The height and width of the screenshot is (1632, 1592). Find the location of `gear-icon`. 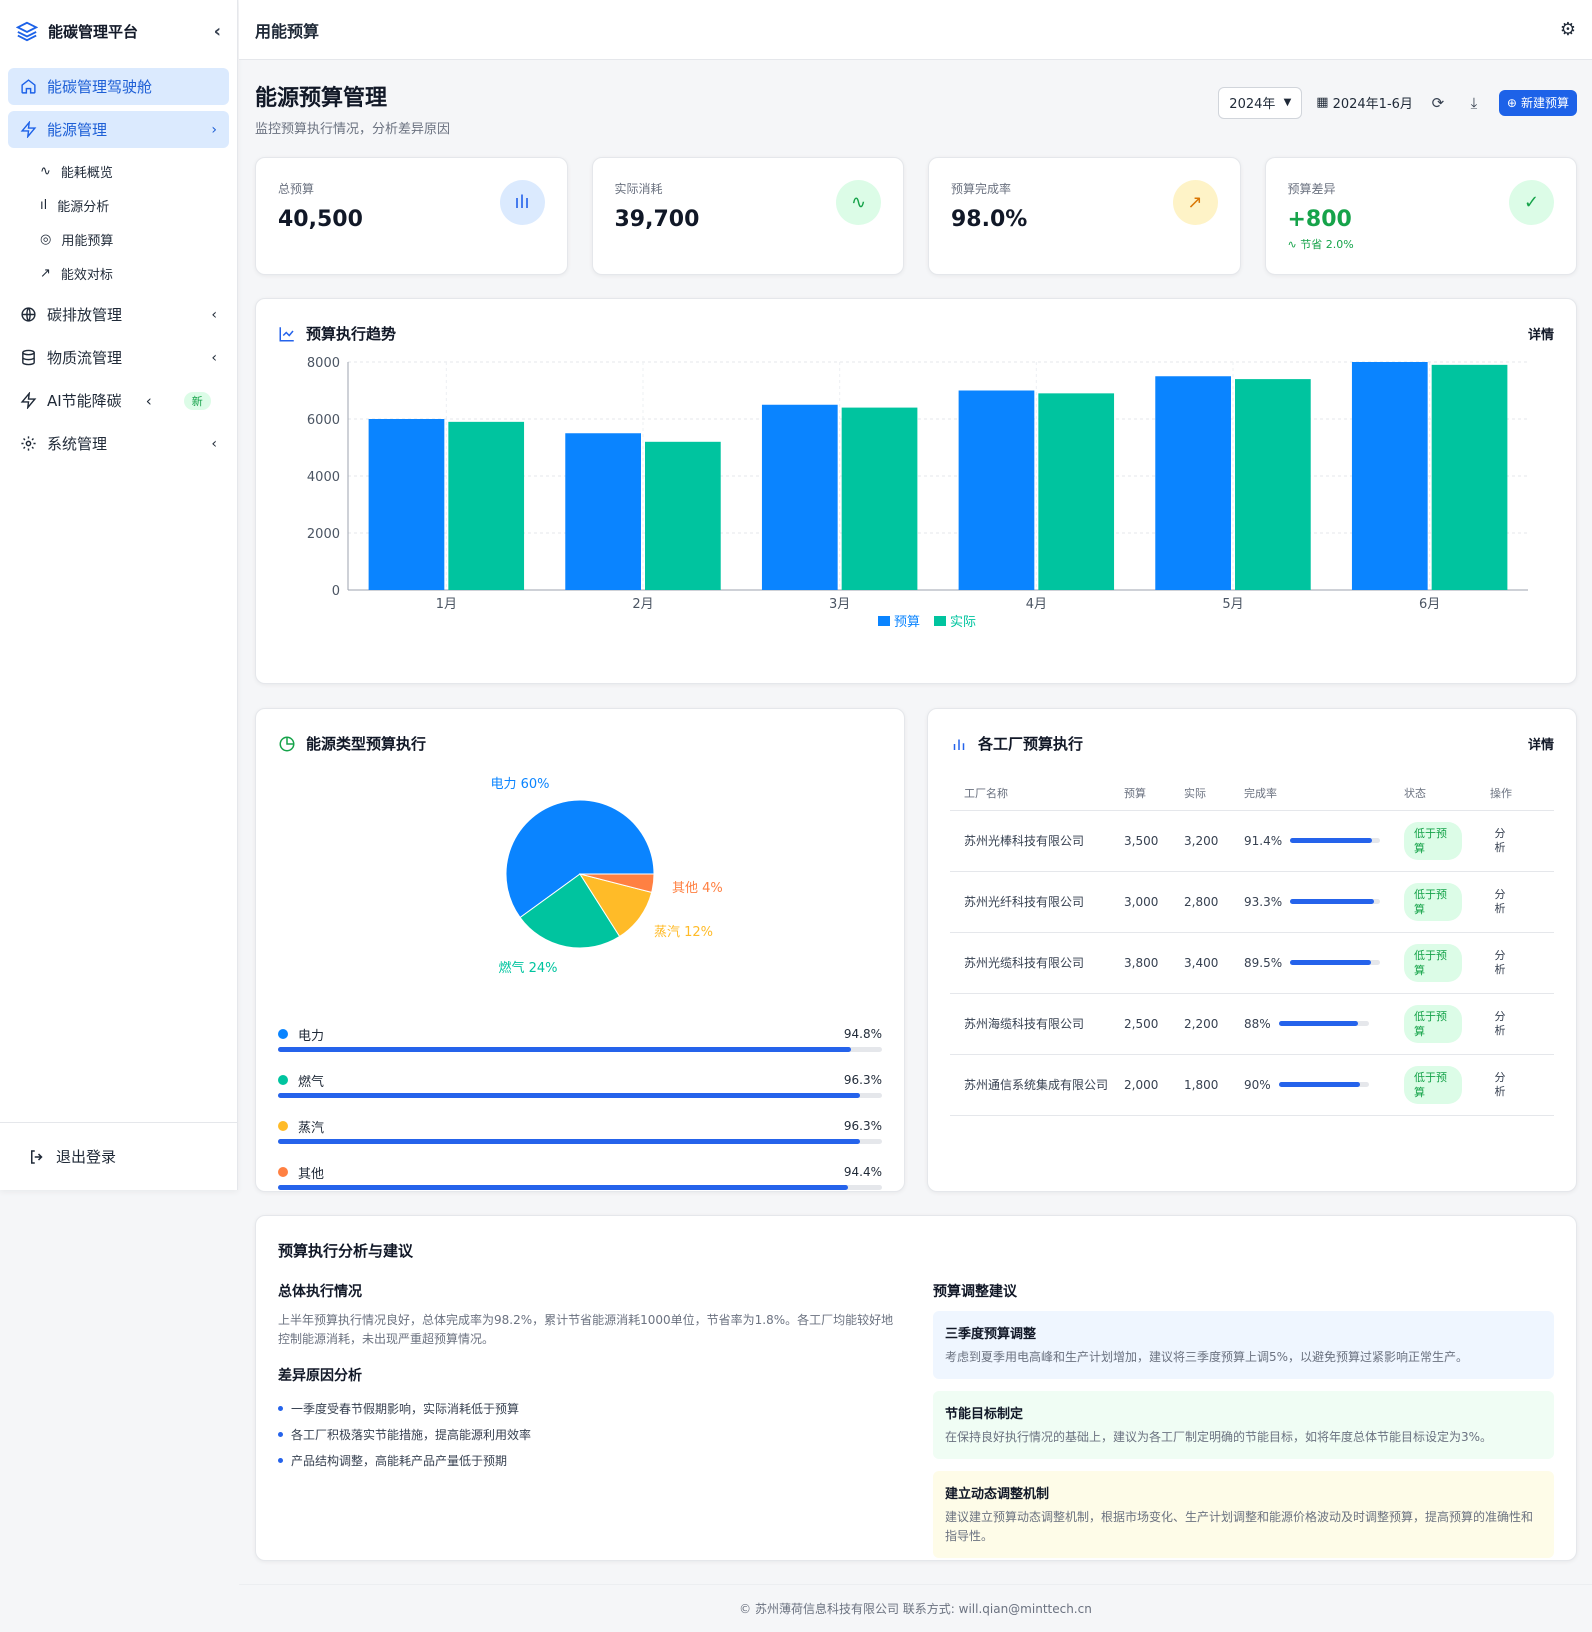

gear-icon is located at coordinates (28, 443).